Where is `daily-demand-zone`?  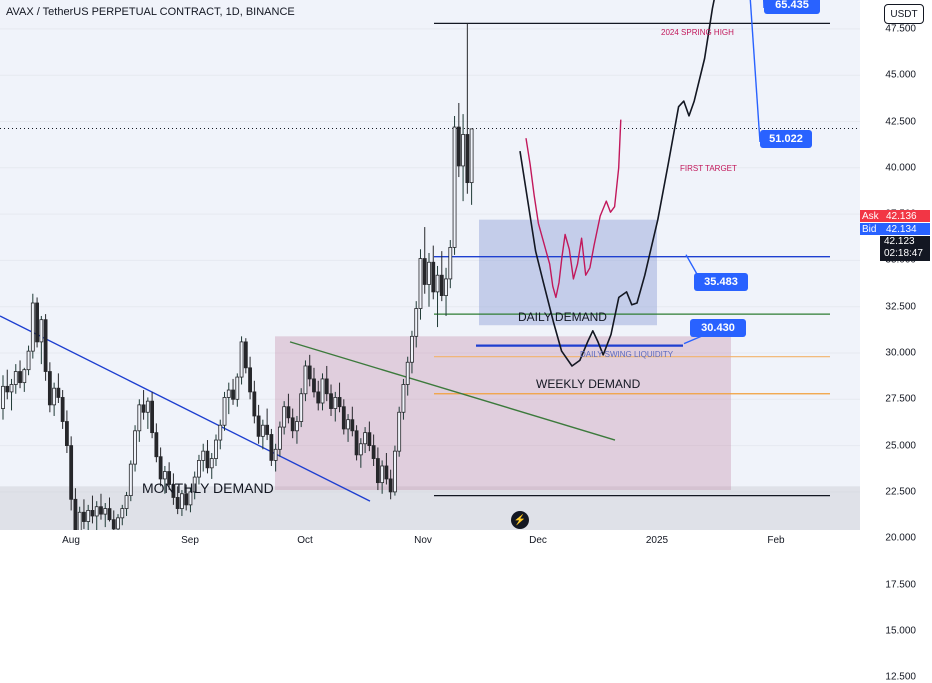
daily-demand-zone is located at coordinates (568, 272).